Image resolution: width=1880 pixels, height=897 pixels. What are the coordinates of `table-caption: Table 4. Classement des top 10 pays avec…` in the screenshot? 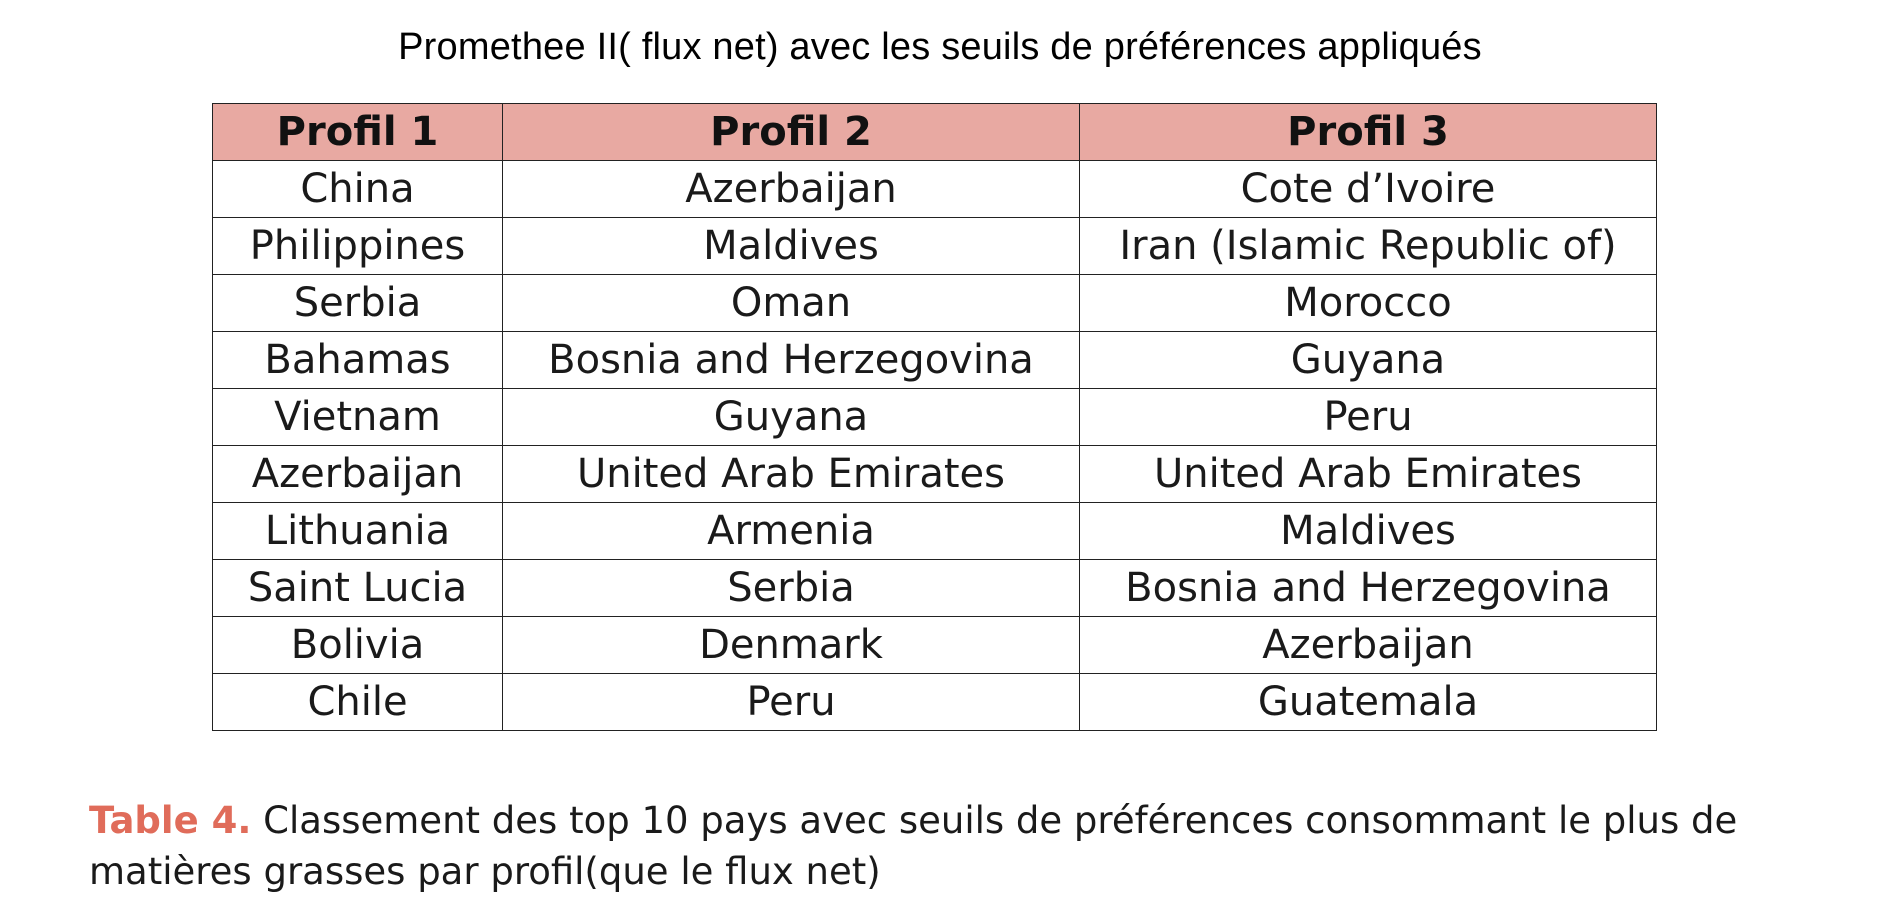 It's located at (969, 846).